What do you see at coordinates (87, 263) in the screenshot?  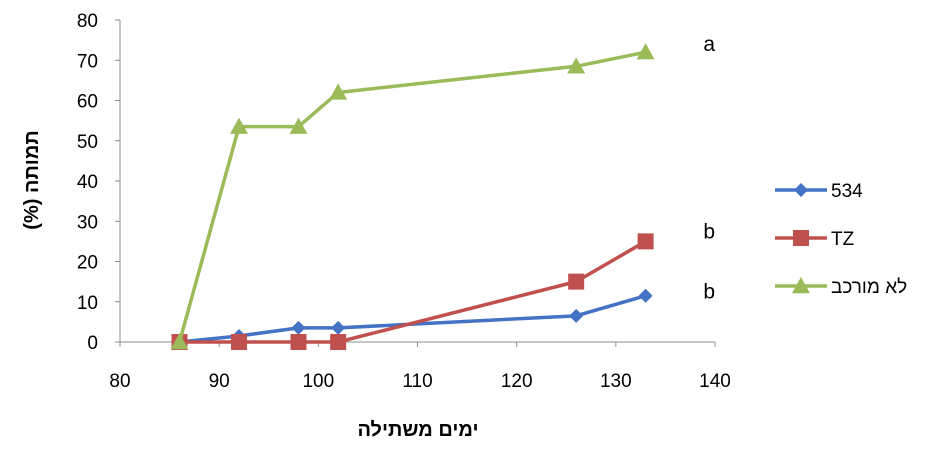 I see `y-tick-label: 20` at bounding box center [87, 263].